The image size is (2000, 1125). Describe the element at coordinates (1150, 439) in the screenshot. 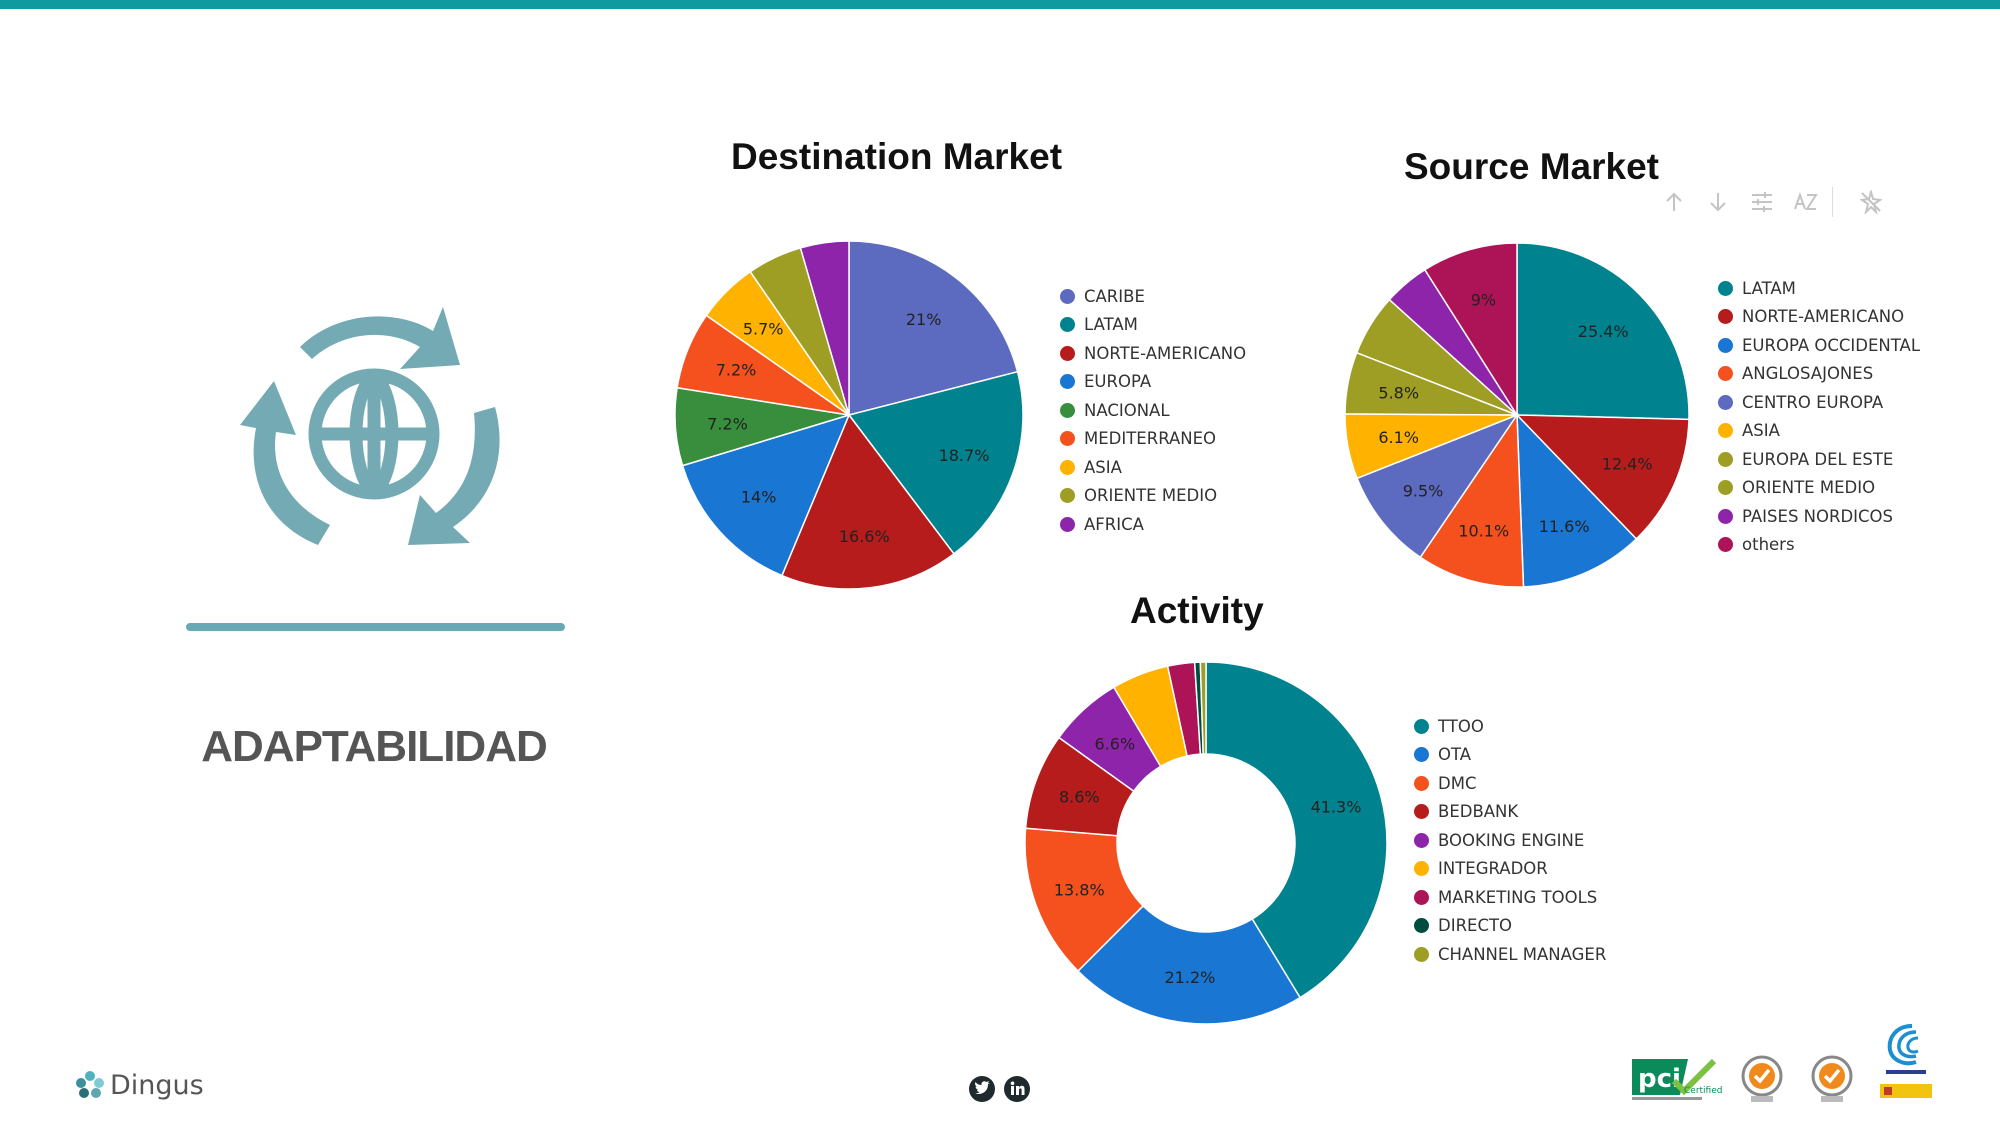

I see `destination-legend-label-5: MEDITERRANEO` at that location.